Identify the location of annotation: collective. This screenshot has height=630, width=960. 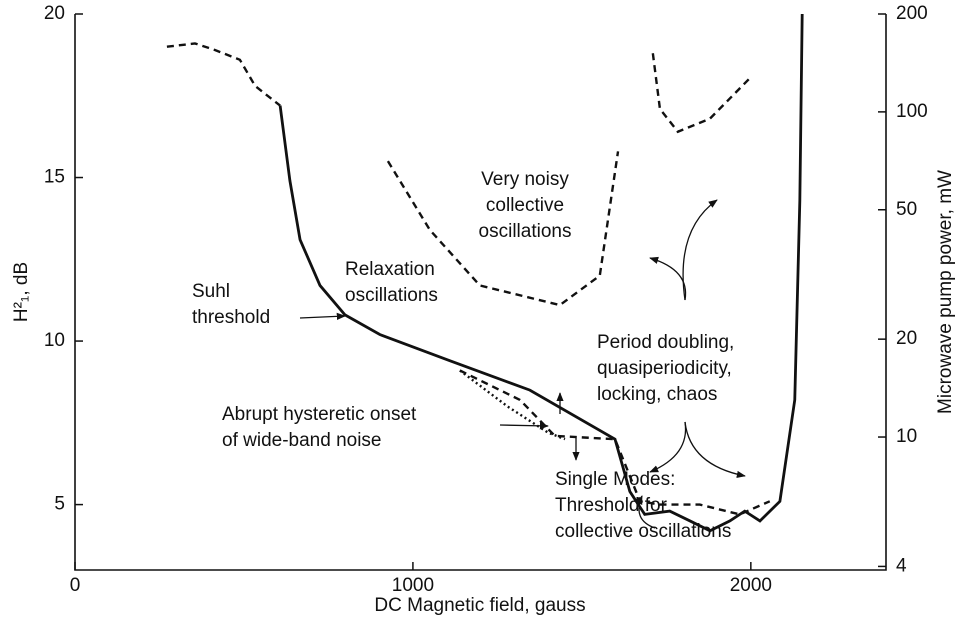
(525, 205).